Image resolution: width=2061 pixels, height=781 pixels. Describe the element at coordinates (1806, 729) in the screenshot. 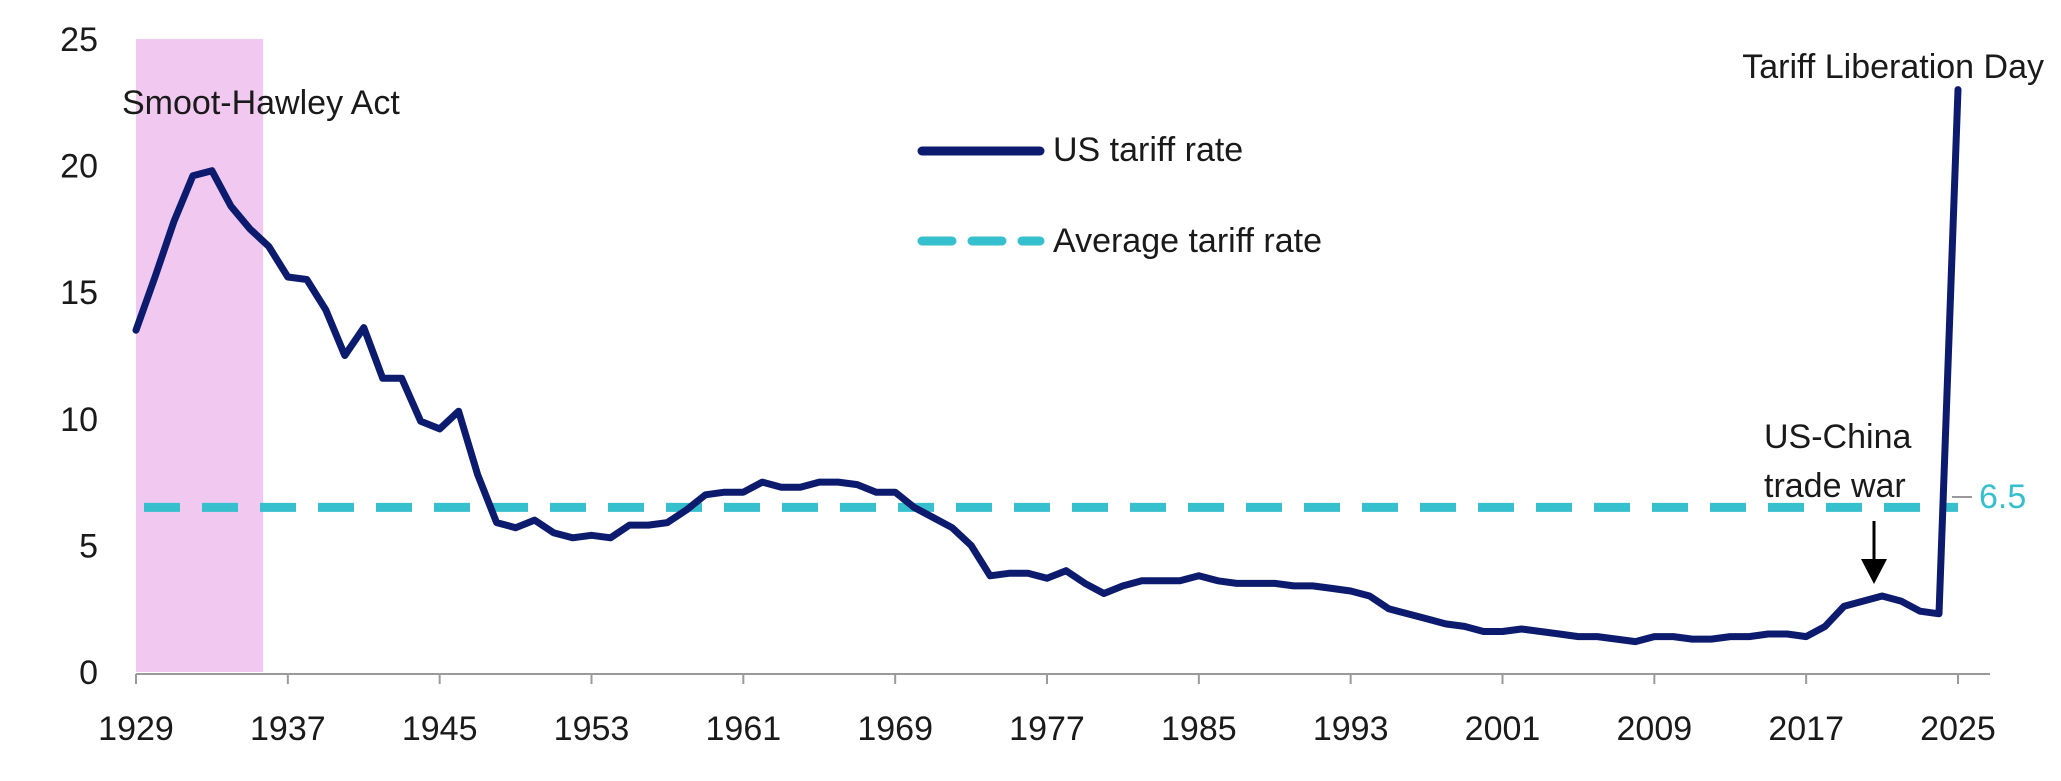

I see `x-tick-label: 2017` at that location.